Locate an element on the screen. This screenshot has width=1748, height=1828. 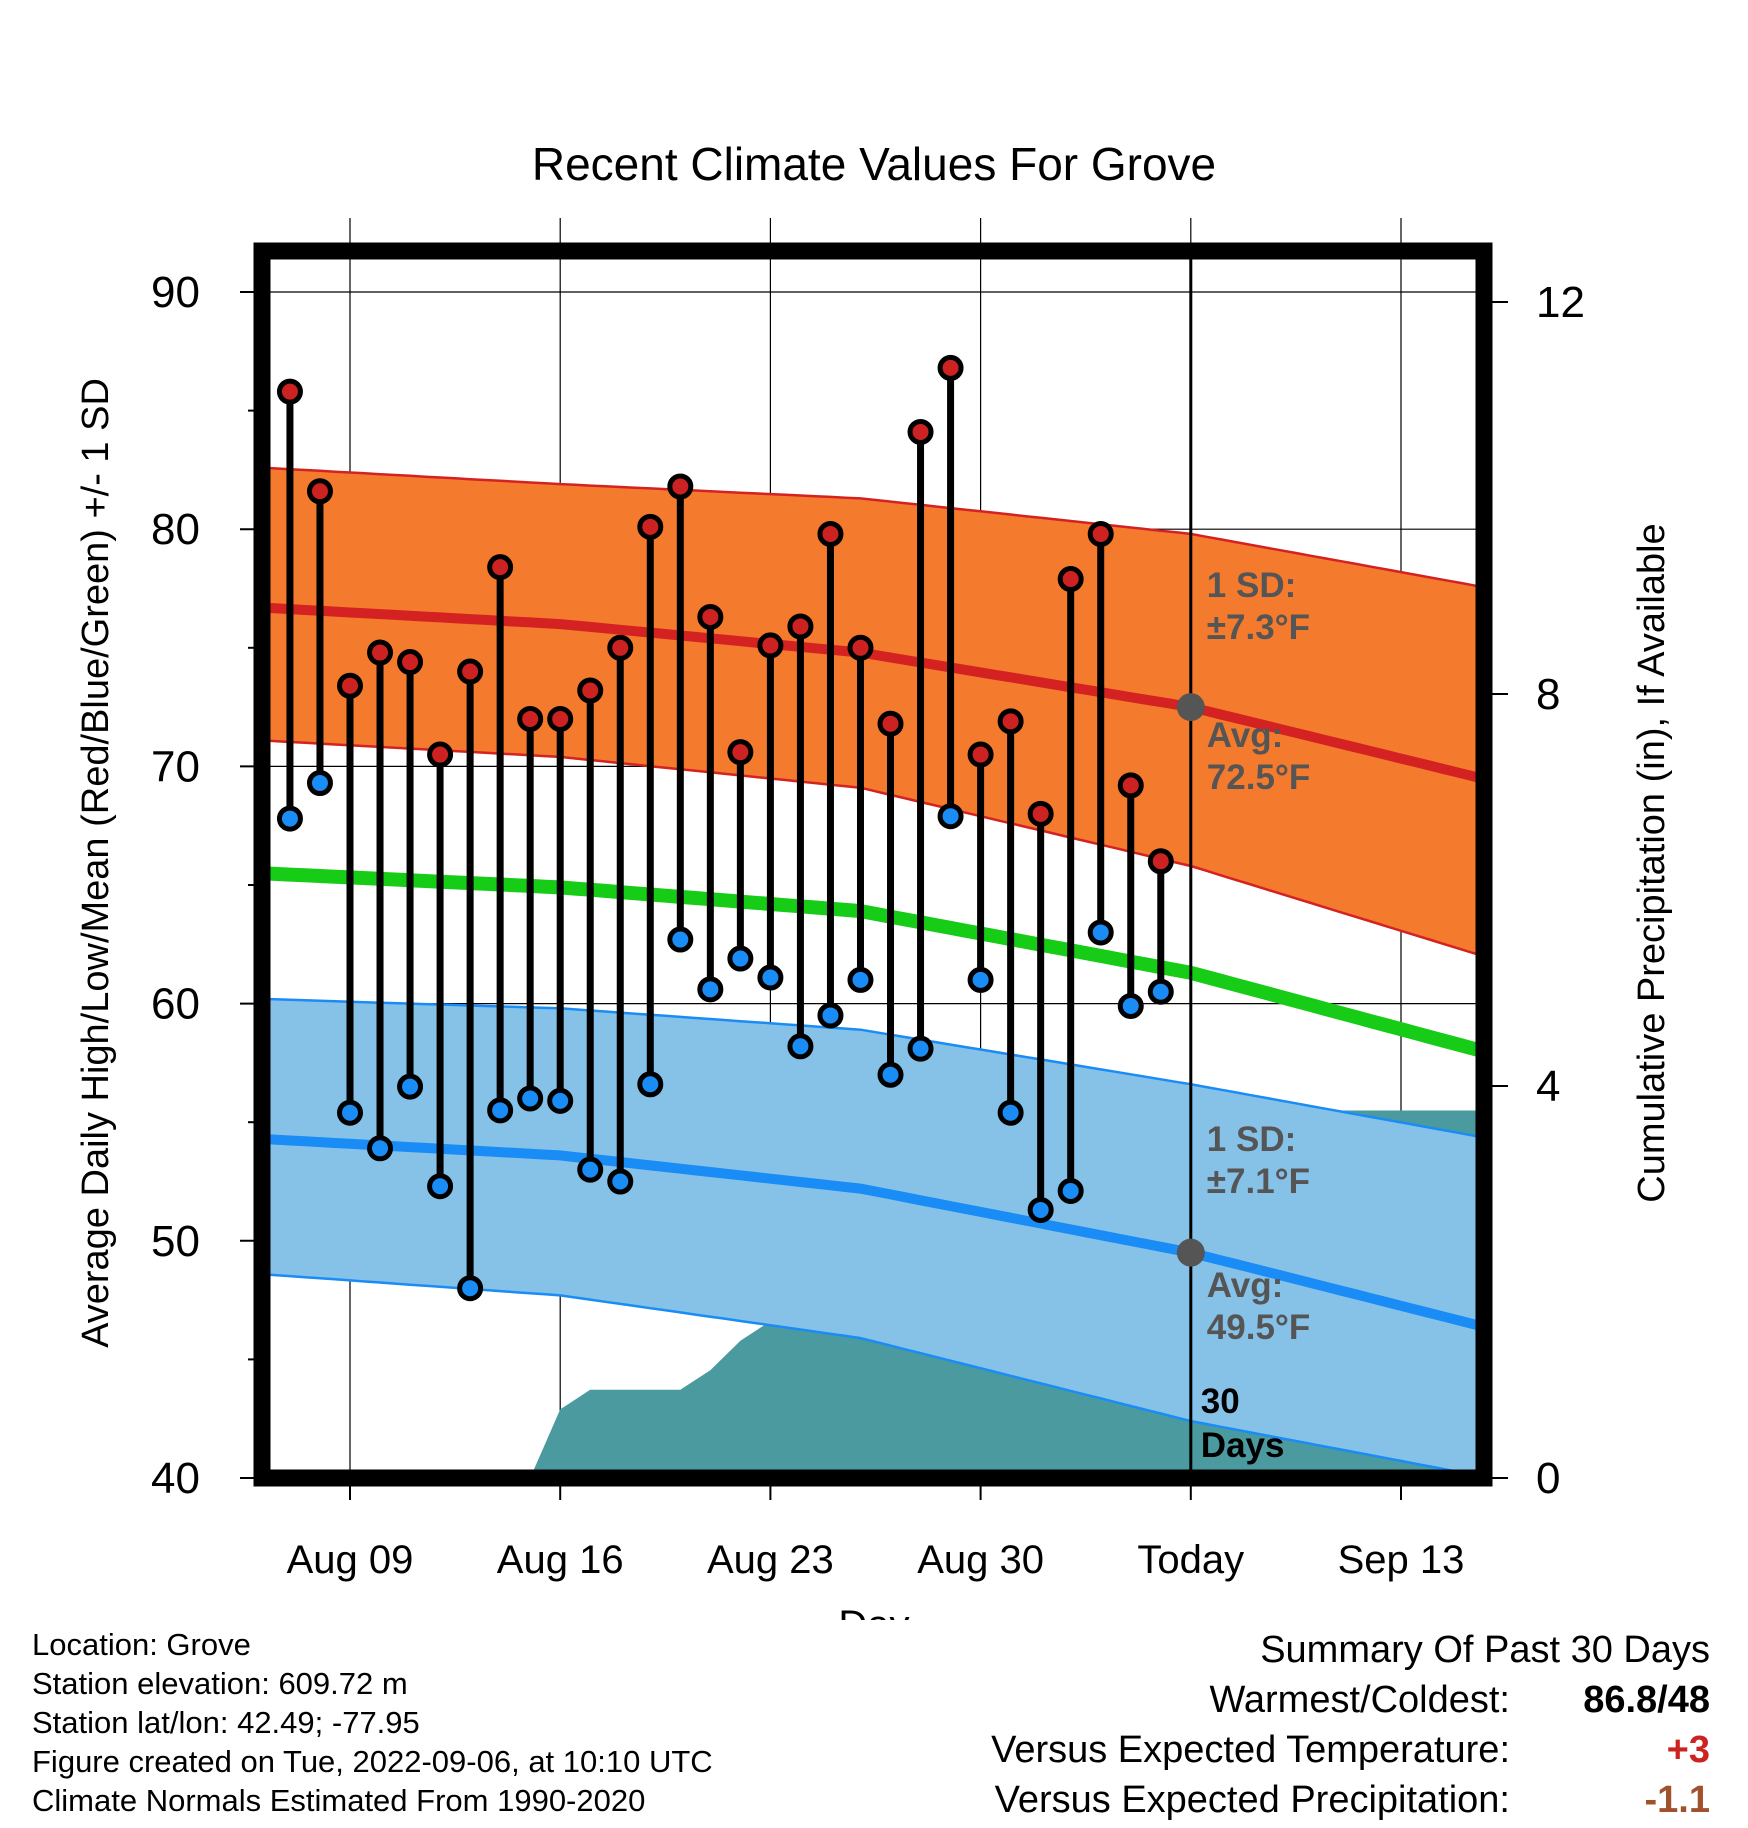
summary-warmest-row: Warmest/Coldest: 86.8/48 is located at coordinates (1350, 1700).